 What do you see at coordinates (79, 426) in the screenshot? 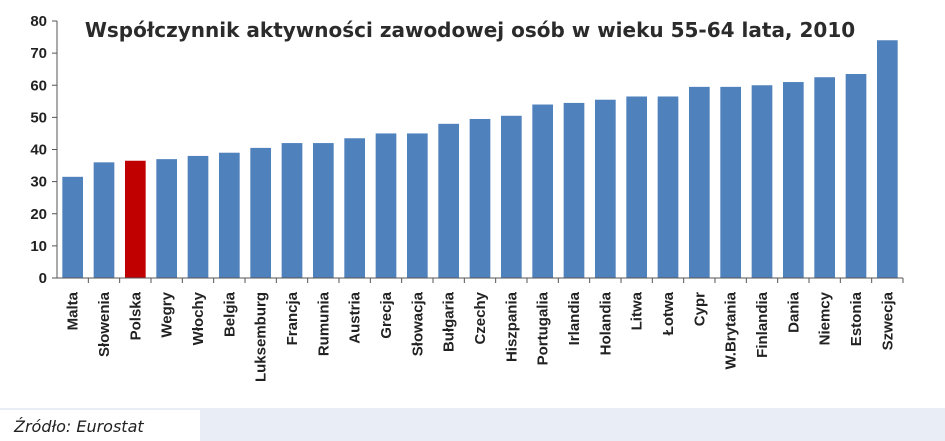
I see `source-text: Źródło: Eurostat` at bounding box center [79, 426].